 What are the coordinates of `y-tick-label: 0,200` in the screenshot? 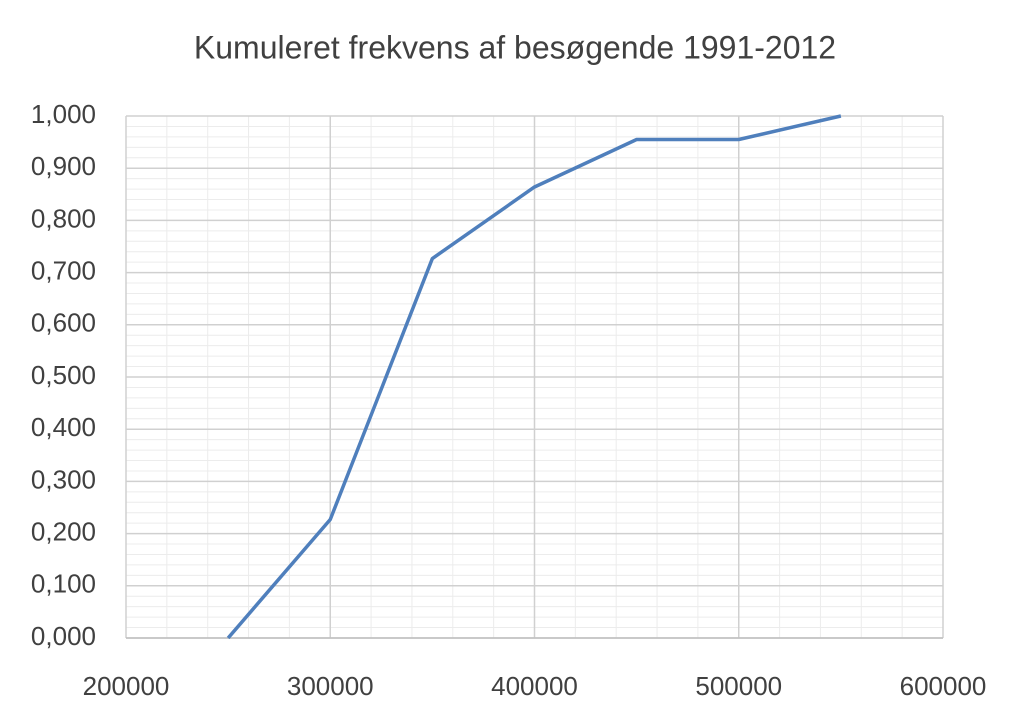 It's located at (63, 531).